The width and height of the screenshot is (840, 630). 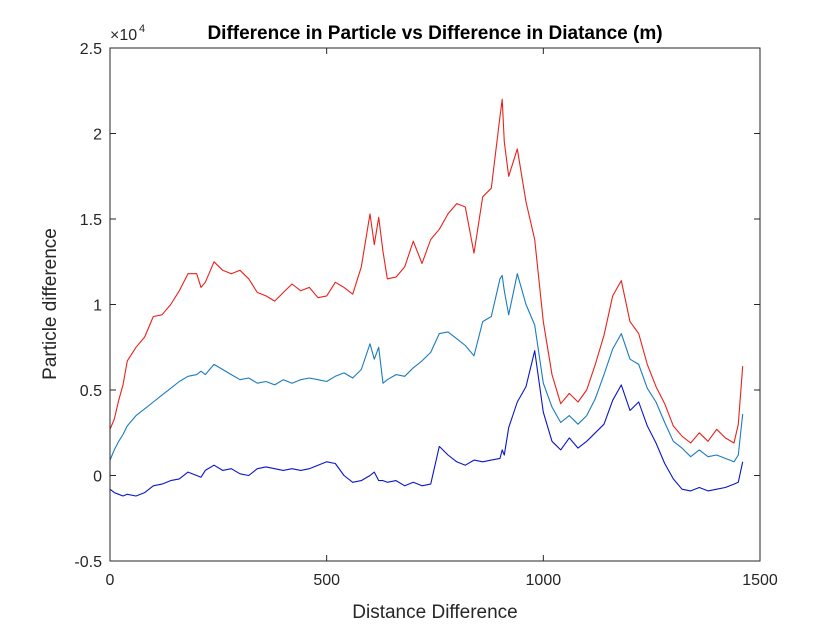 What do you see at coordinates (50, 304) in the screenshot?
I see `y-axis-label: Particle difference` at bounding box center [50, 304].